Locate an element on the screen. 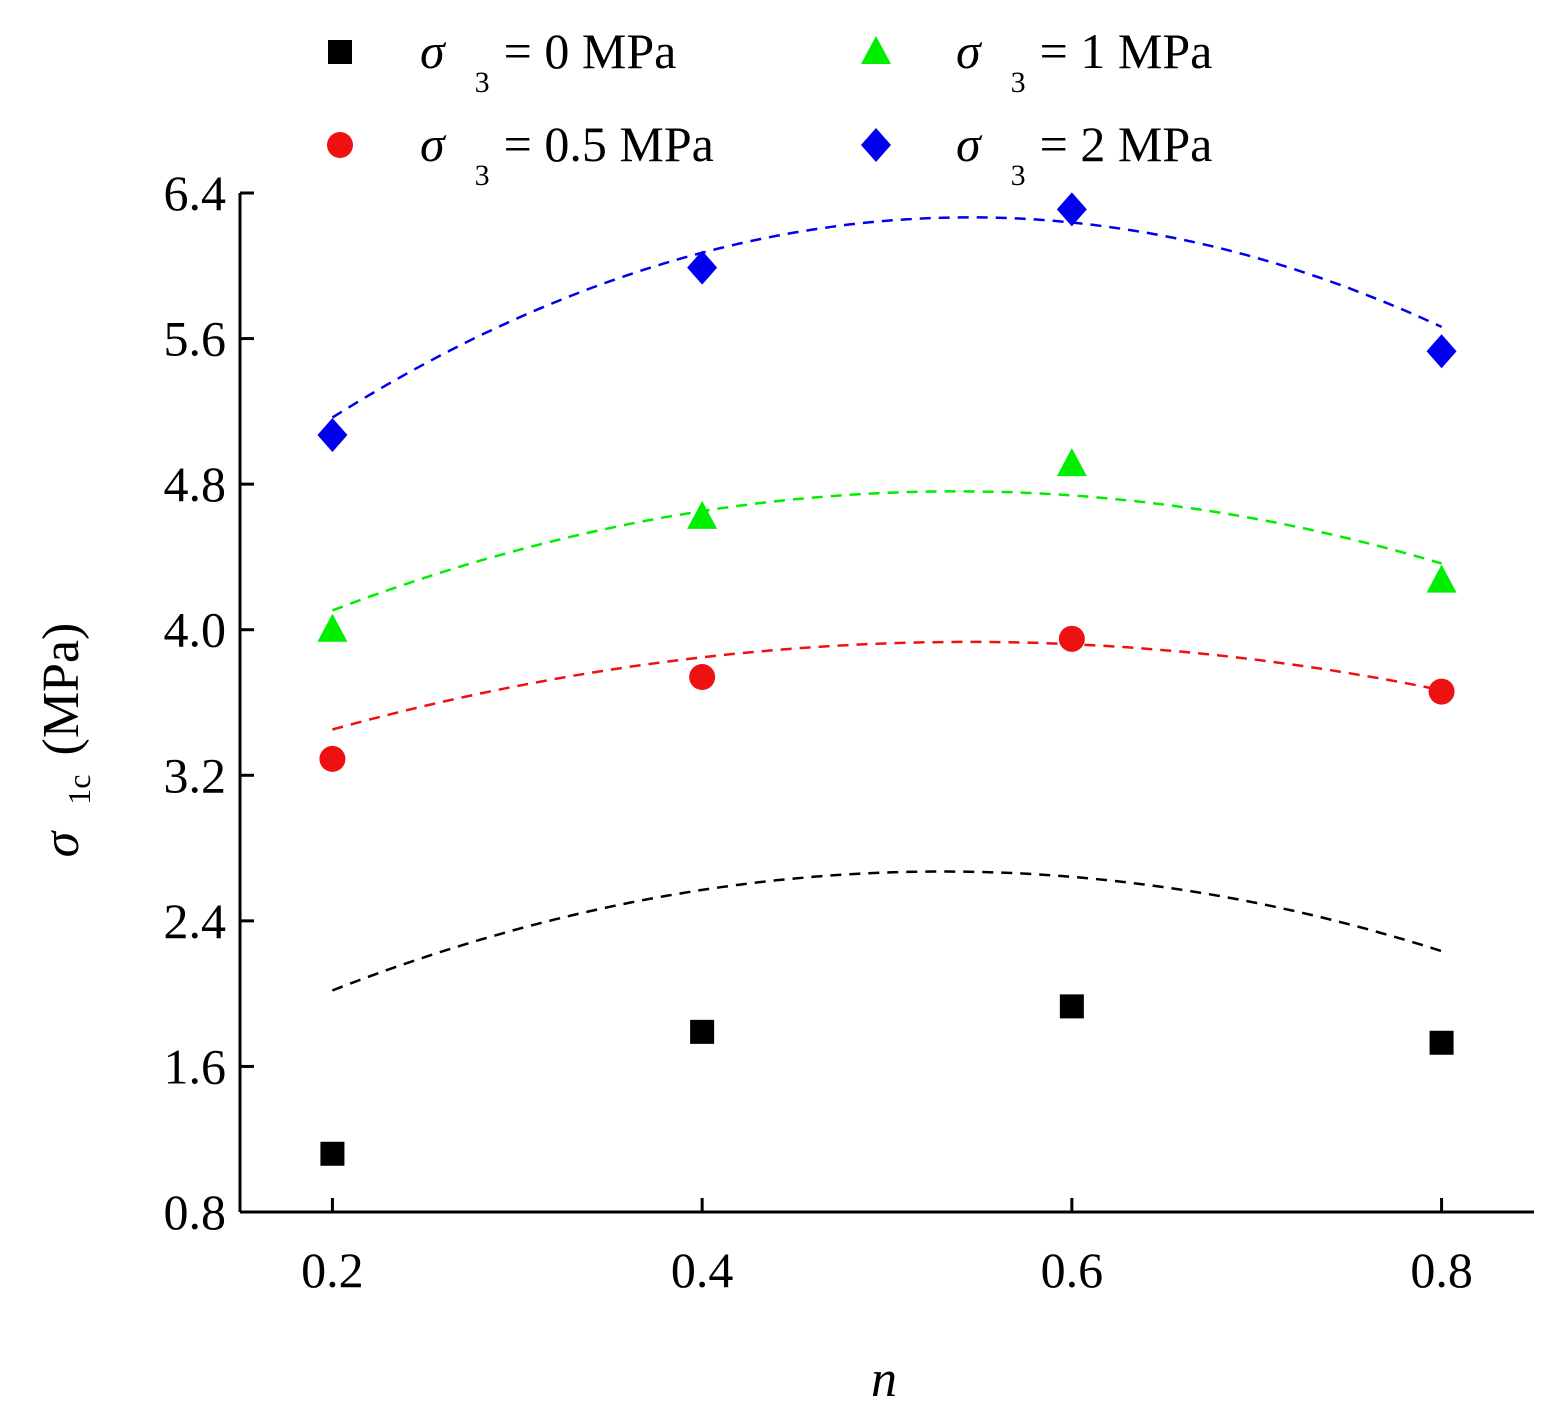 The height and width of the screenshot is (1417, 1556). y-tick-label: 6.4 is located at coordinates (195, 193).